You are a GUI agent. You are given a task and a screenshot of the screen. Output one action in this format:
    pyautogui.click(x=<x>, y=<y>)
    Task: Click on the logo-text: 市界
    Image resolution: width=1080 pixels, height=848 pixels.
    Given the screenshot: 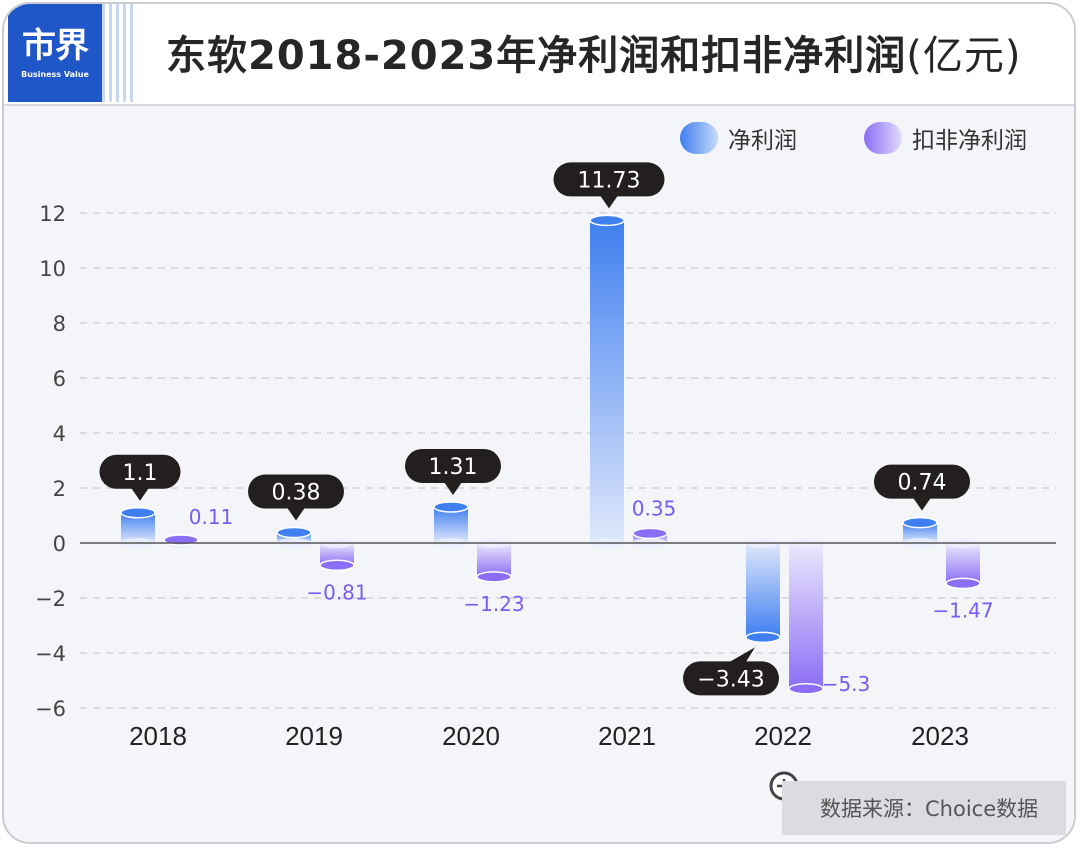 What is the action you would take?
    pyautogui.click(x=55, y=46)
    